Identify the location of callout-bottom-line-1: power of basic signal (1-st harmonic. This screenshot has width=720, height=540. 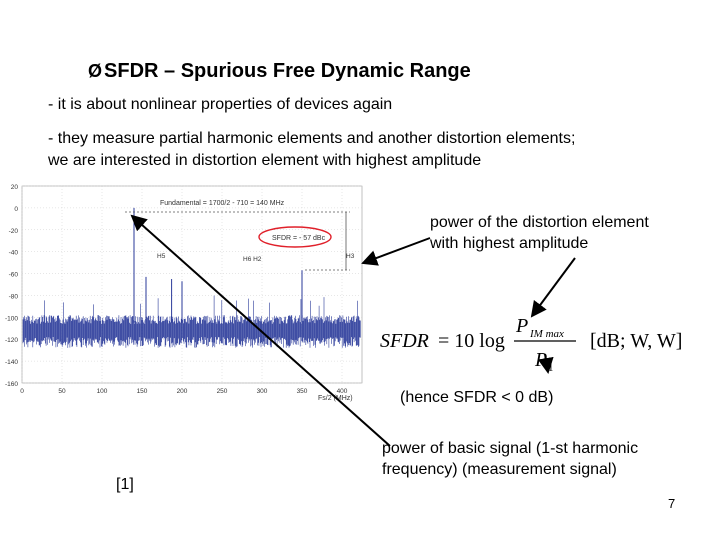
(510, 448).